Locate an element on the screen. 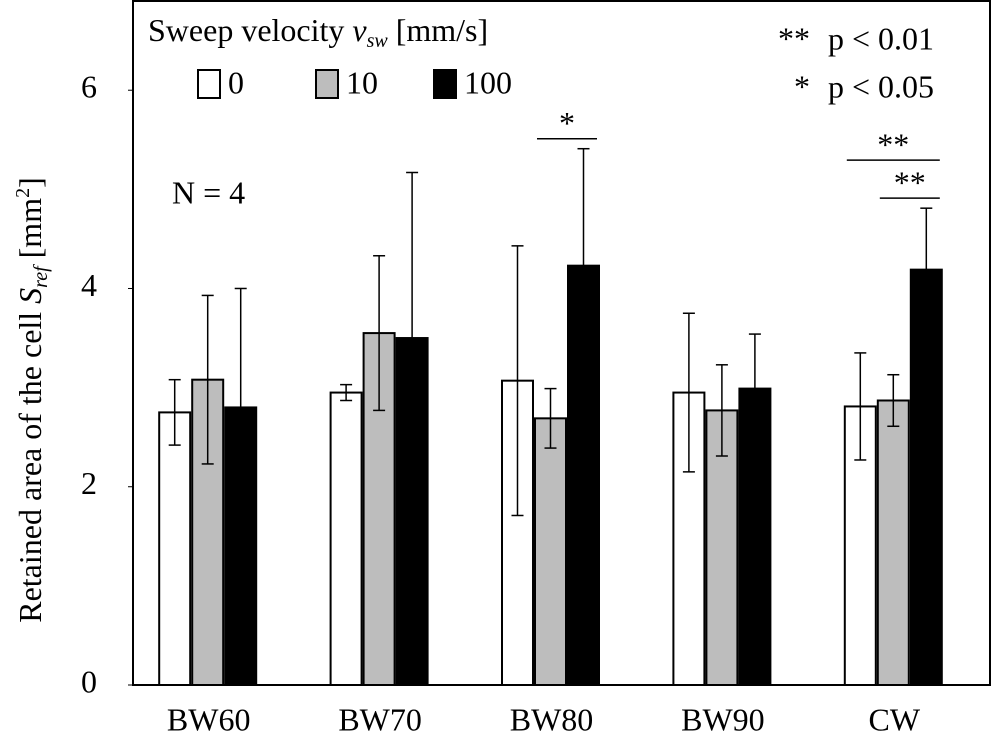  y-label-symbol: S is located at coordinates (30, 296).